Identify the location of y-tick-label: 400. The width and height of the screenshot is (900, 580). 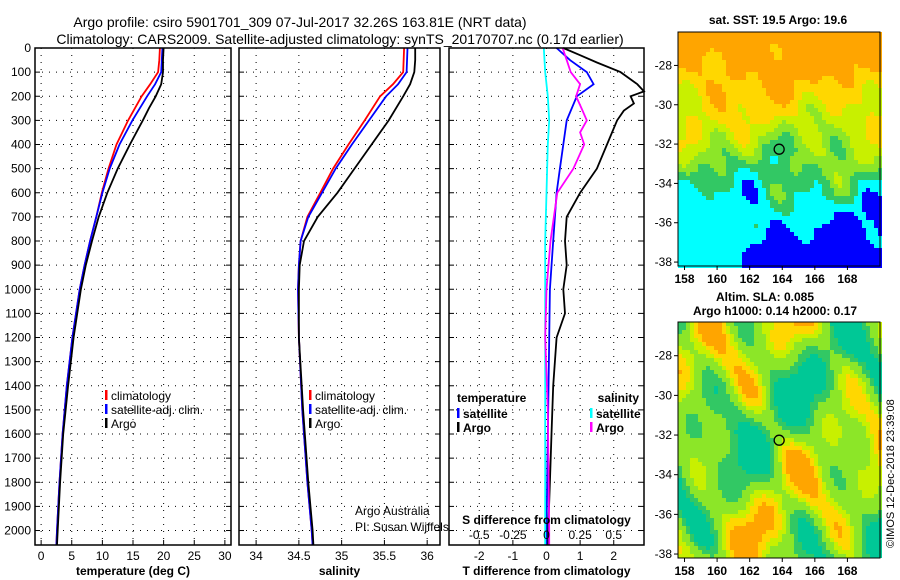
(21, 145).